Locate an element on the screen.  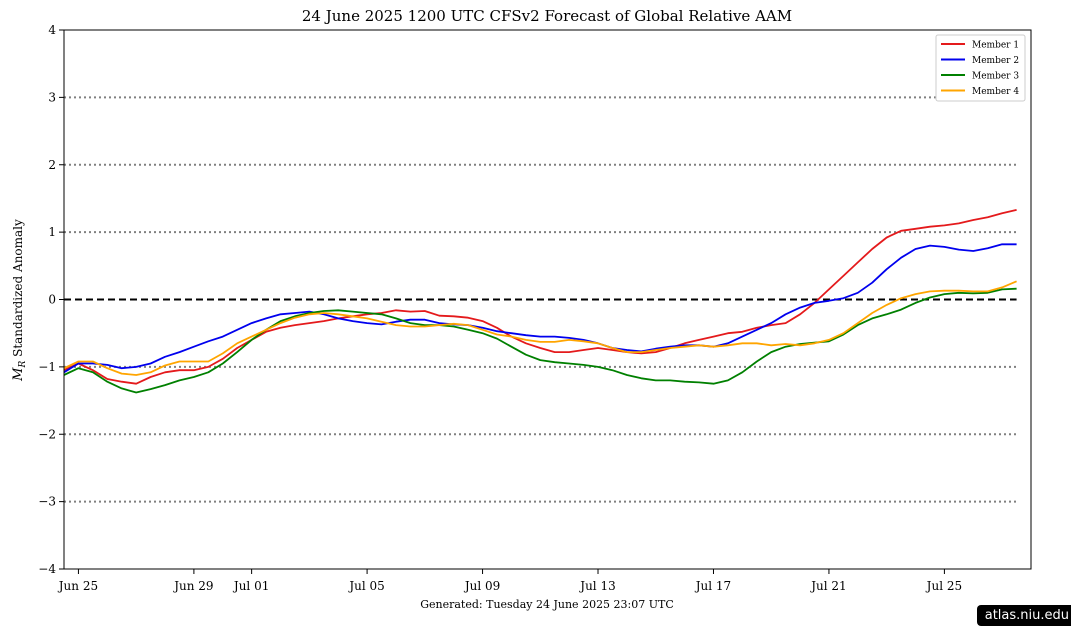
legend-label: Member 1 is located at coordinates (995, 46).